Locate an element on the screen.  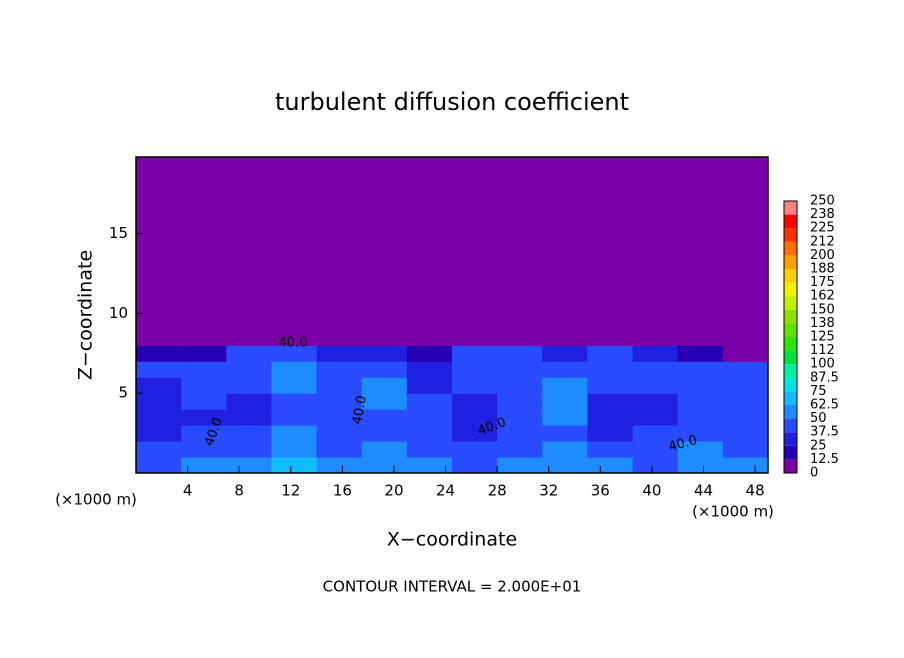
colorbar-label: 188 is located at coordinates (822, 269).